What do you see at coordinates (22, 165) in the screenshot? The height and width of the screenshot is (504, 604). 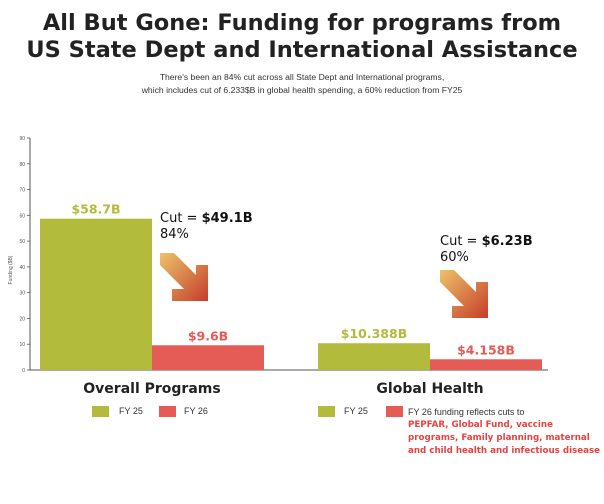 I see `y-tick-label: 80` at bounding box center [22, 165].